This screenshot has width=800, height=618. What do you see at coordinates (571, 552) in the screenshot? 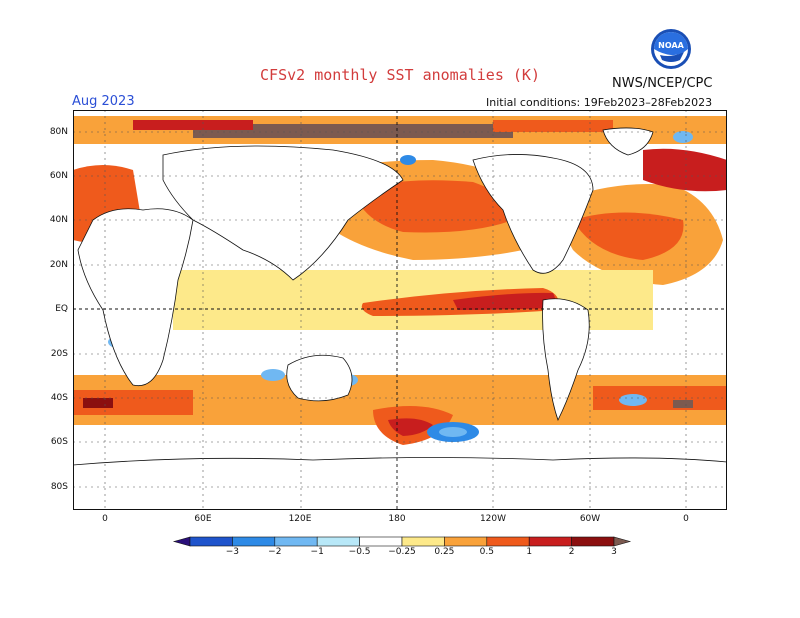
I see `colorbar-label: 2` at bounding box center [571, 552].